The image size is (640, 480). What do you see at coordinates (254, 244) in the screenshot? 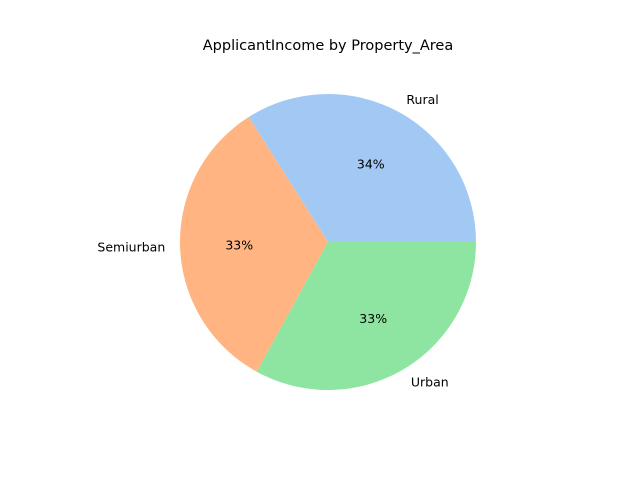
I see `pie-slice-semiurban` at bounding box center [254, 244].